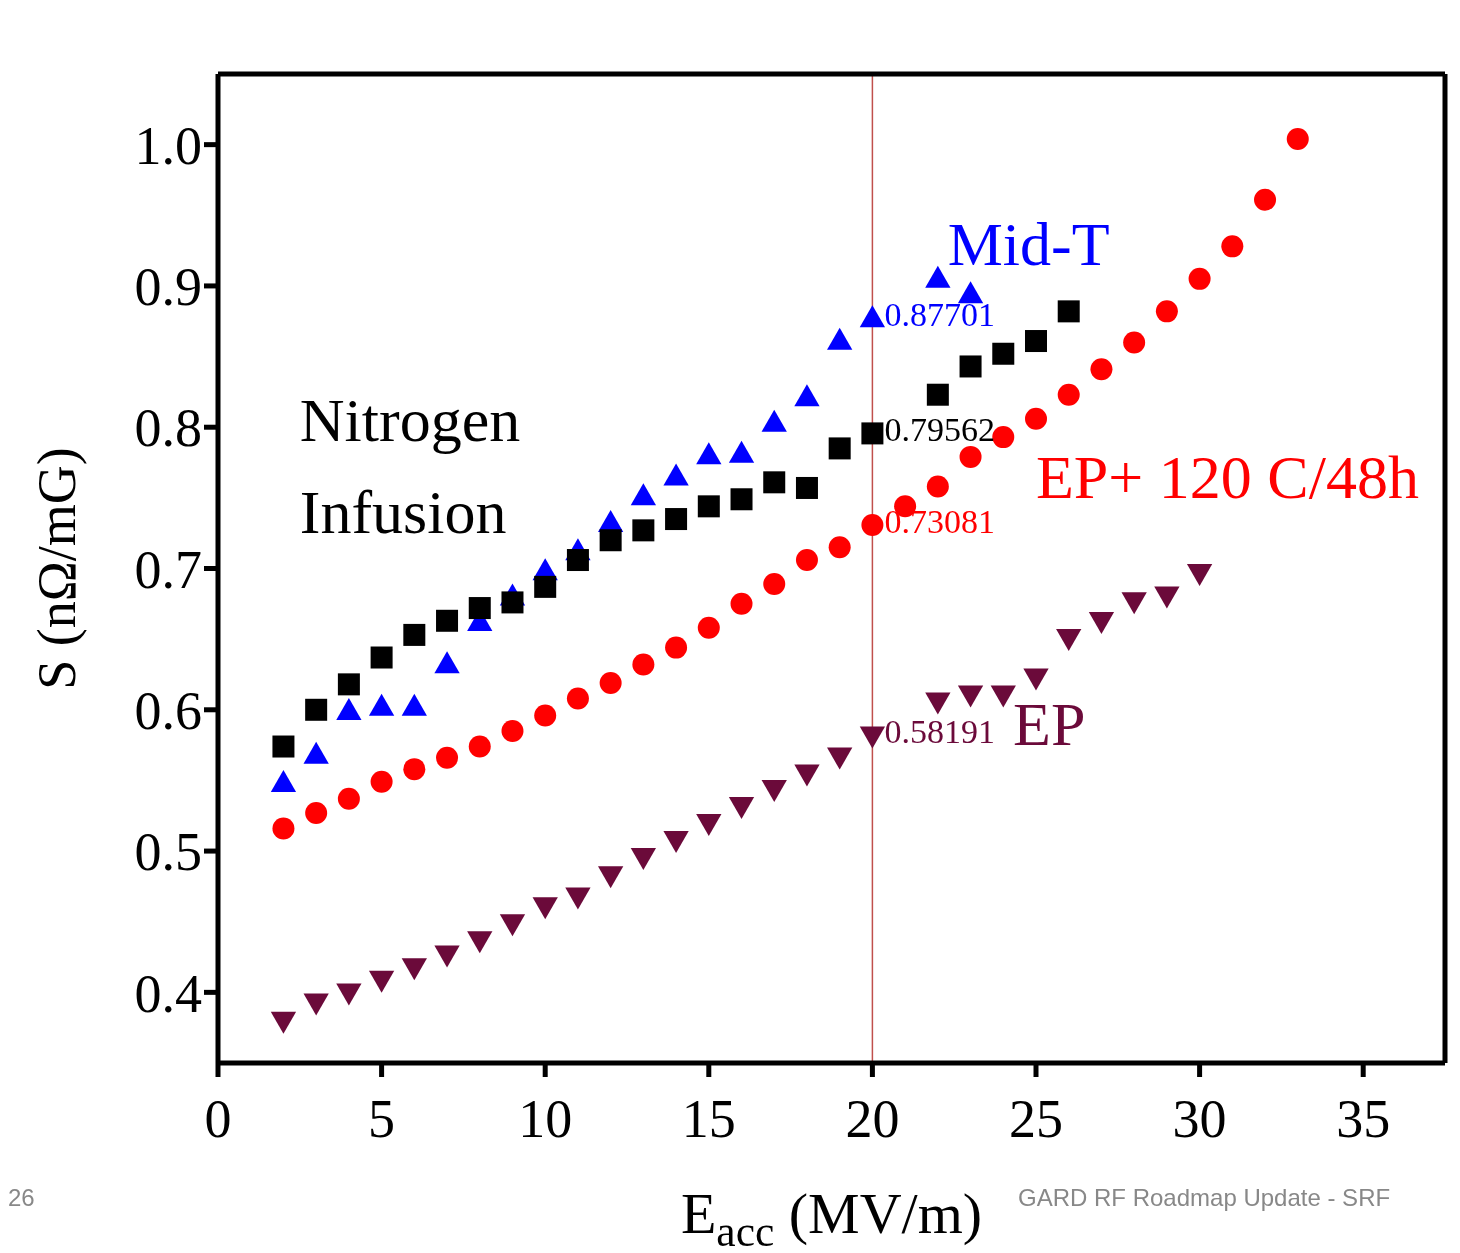 Image resolution: width=1460 pixels, height=1253 pixels. I want to click on y-tick-label: 1.0, so click(168, 145).